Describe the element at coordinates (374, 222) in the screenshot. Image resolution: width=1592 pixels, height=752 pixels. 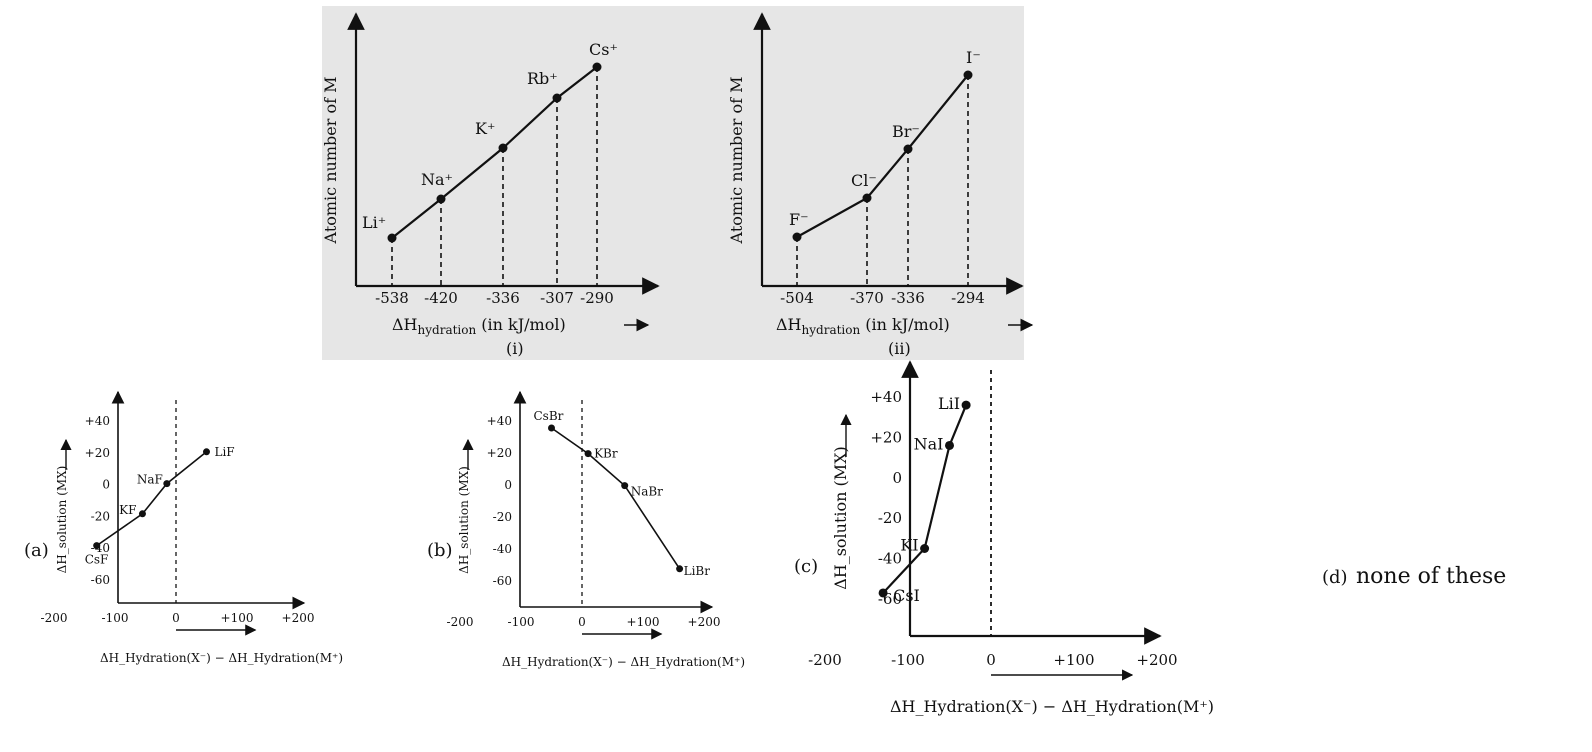
I see `point-label: Li⁺` at that location.